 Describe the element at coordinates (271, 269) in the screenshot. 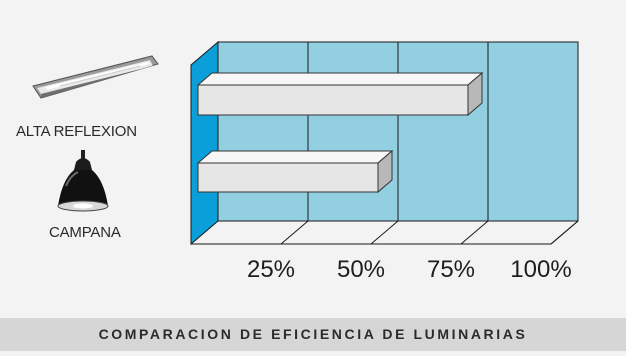

I see `x-tick-label: 25%` at that location.